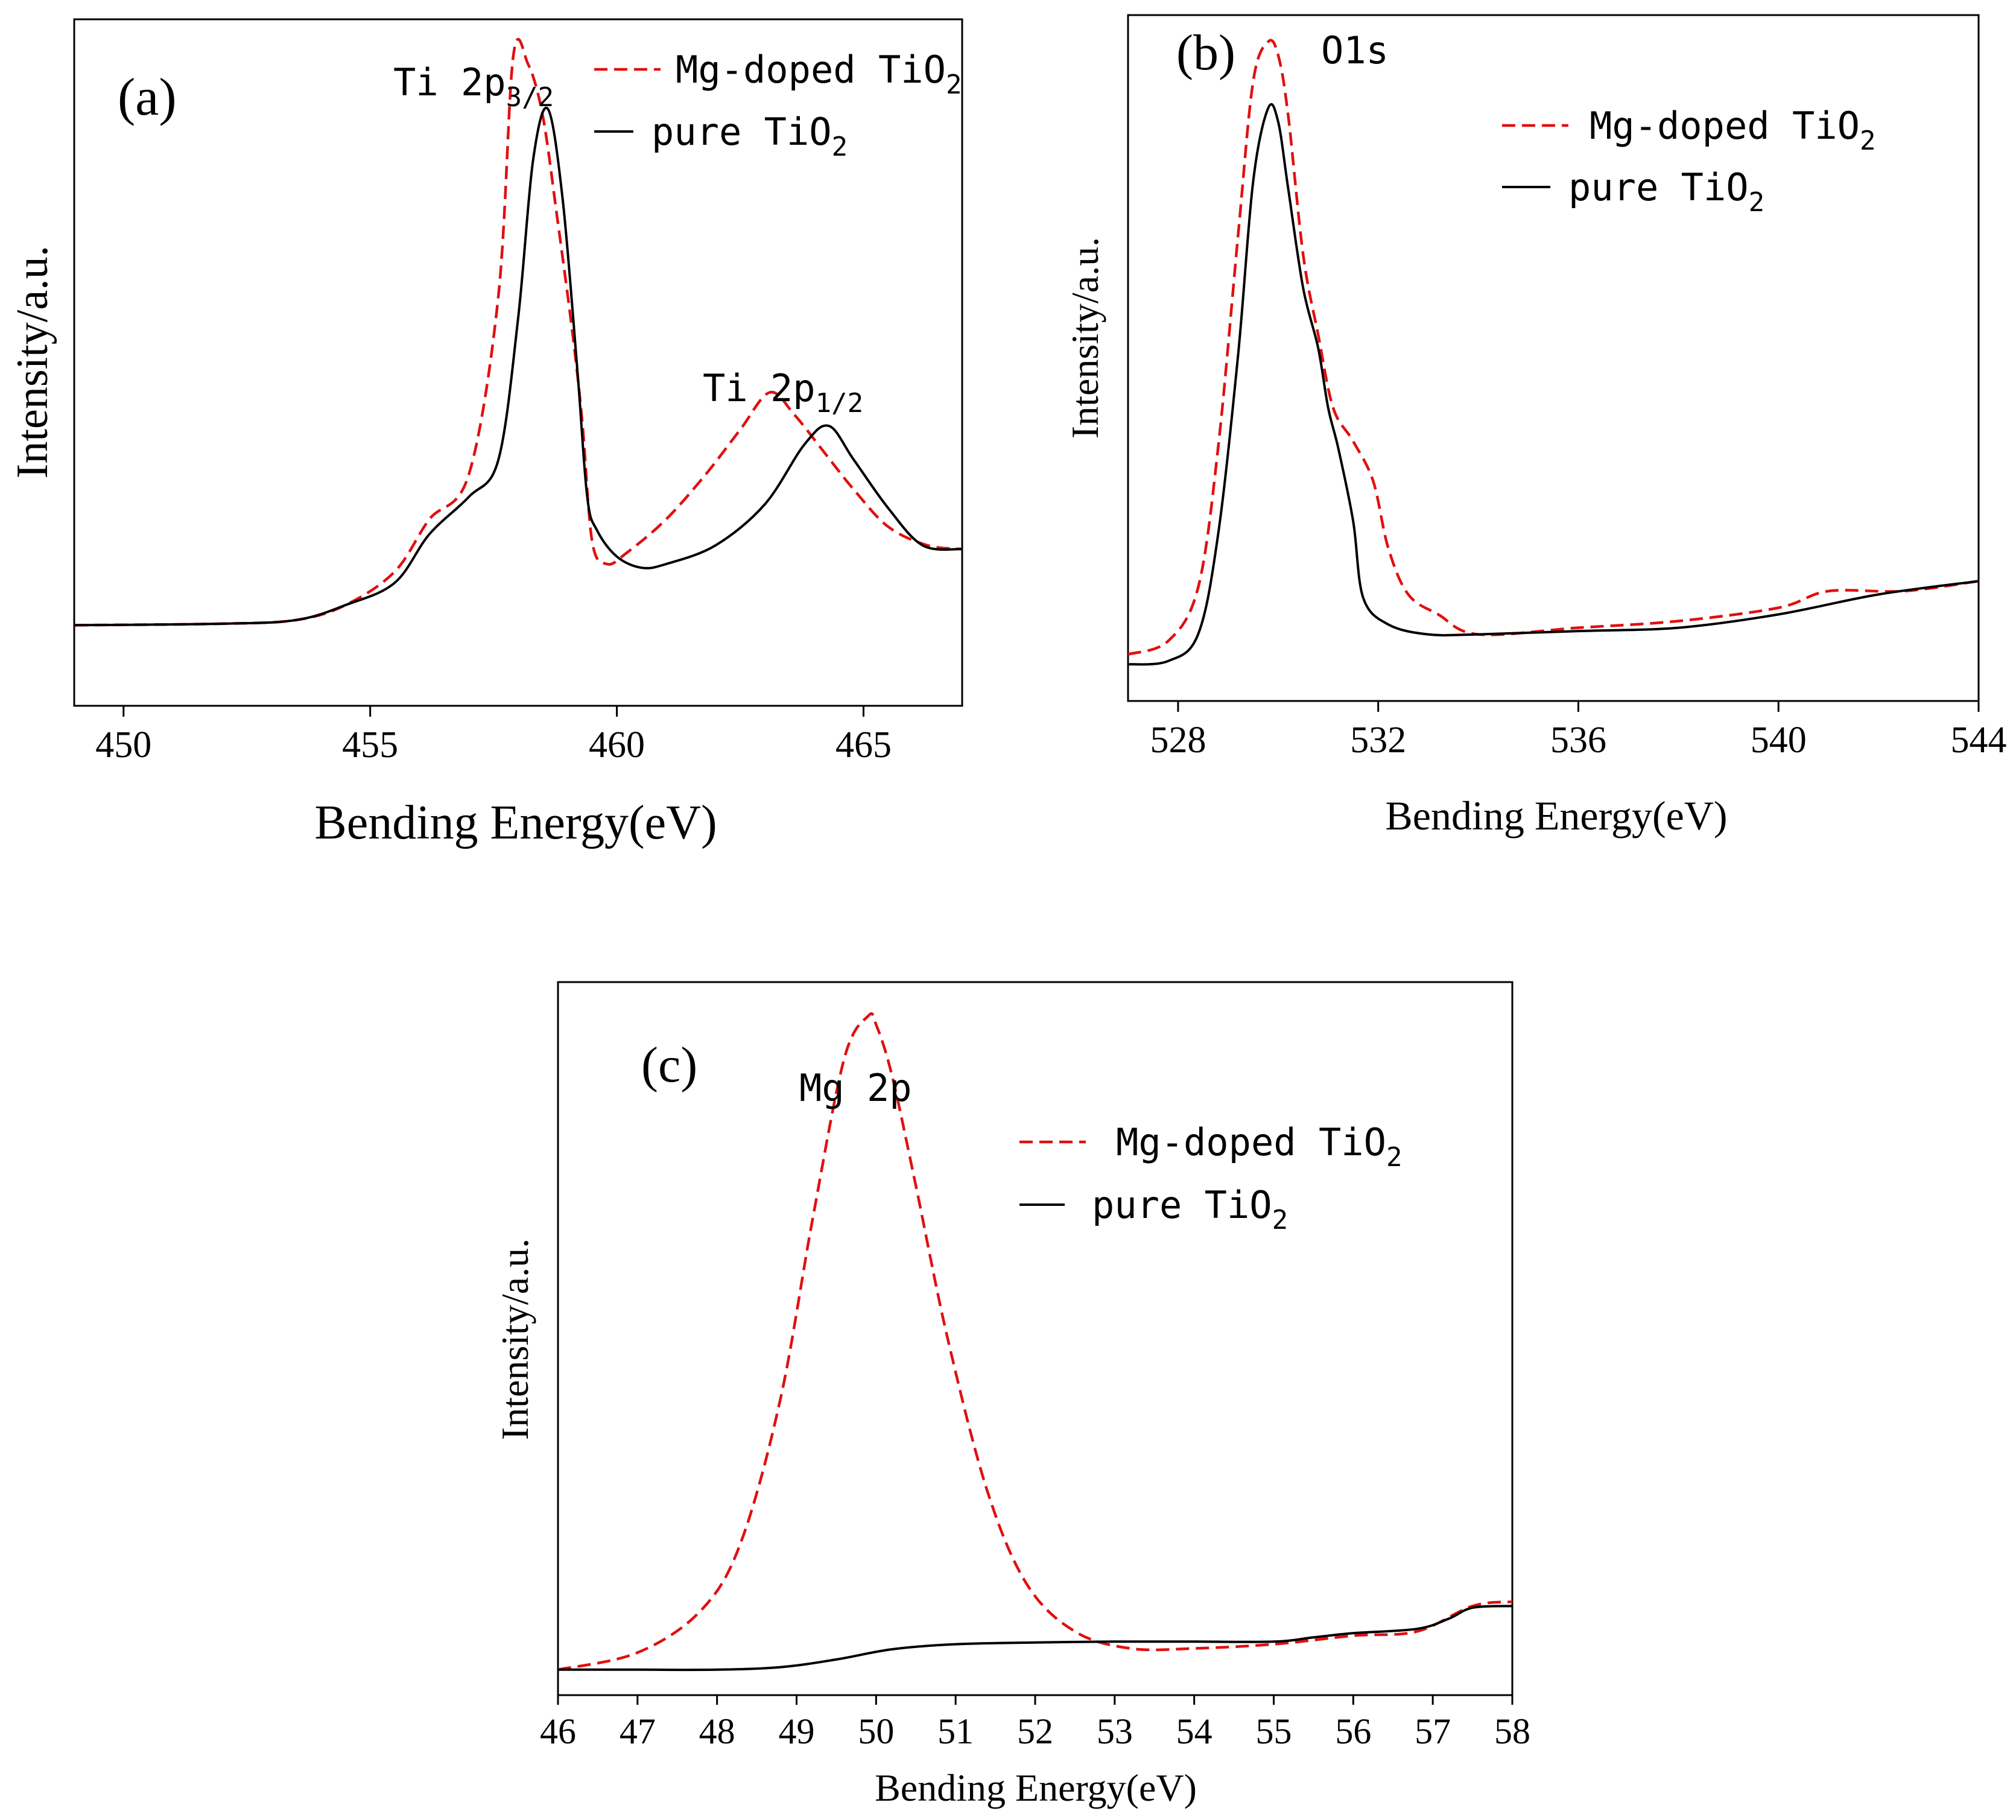 The width and height of the screenshot is (2016, 1820). I want to click on panel-a-peak-label-1-2: Ti 2p1/2, so click(783, 393).